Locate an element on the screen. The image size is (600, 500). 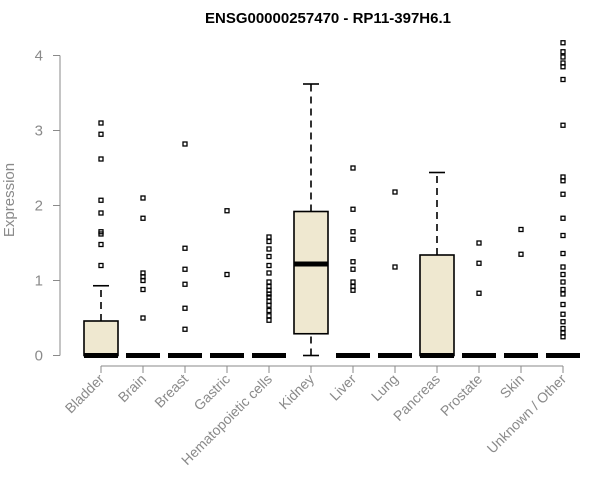
y-tick-label: 3 is located at coordinates (39, 131).